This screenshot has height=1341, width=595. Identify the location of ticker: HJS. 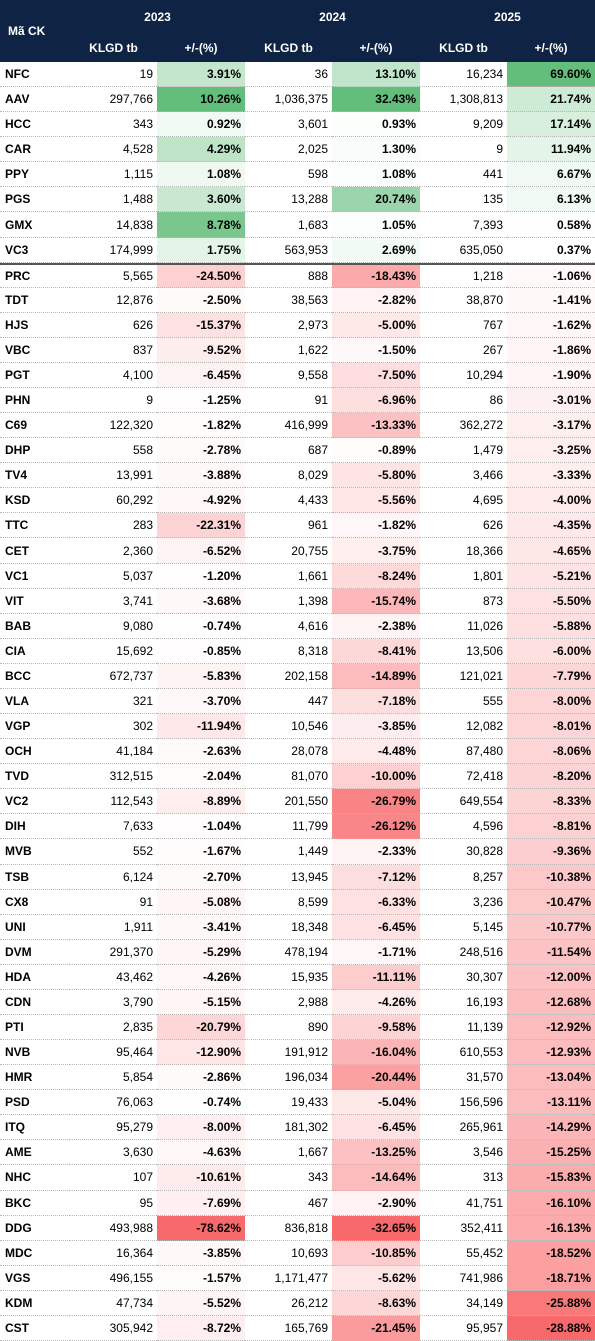
(35, 325).